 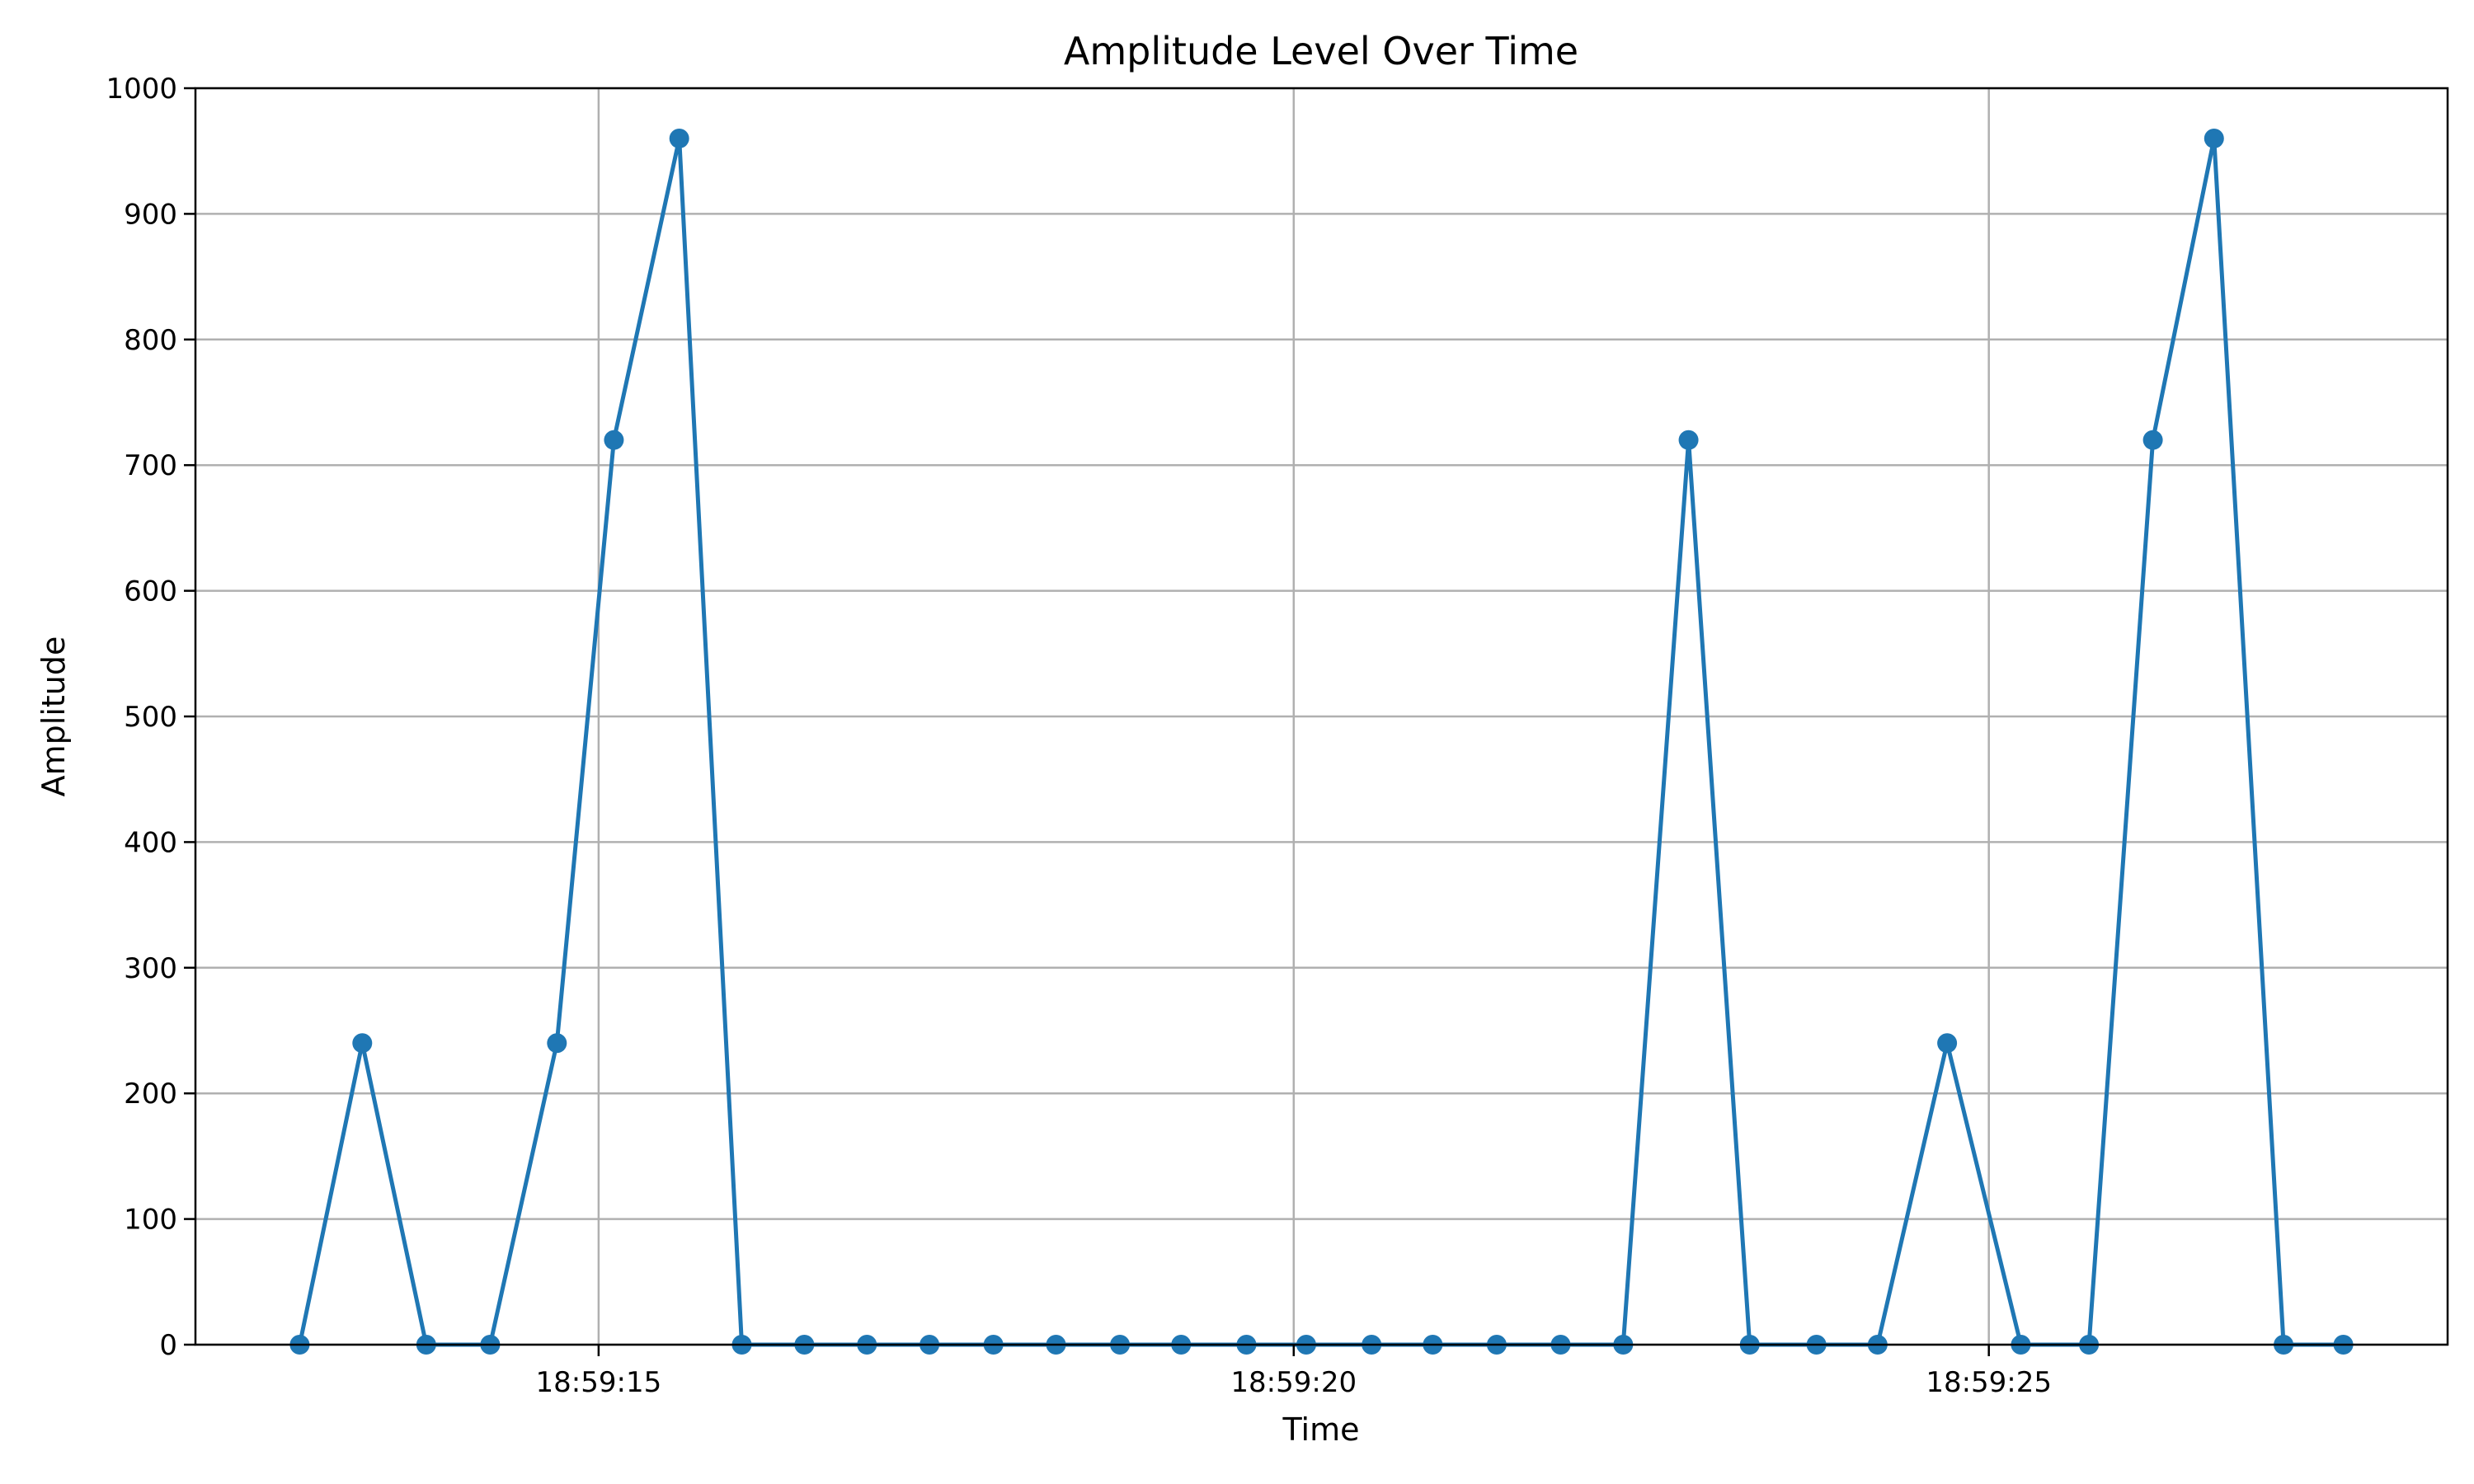 I want to click on y-tick-label: 0, so click(x=168, y=1345).